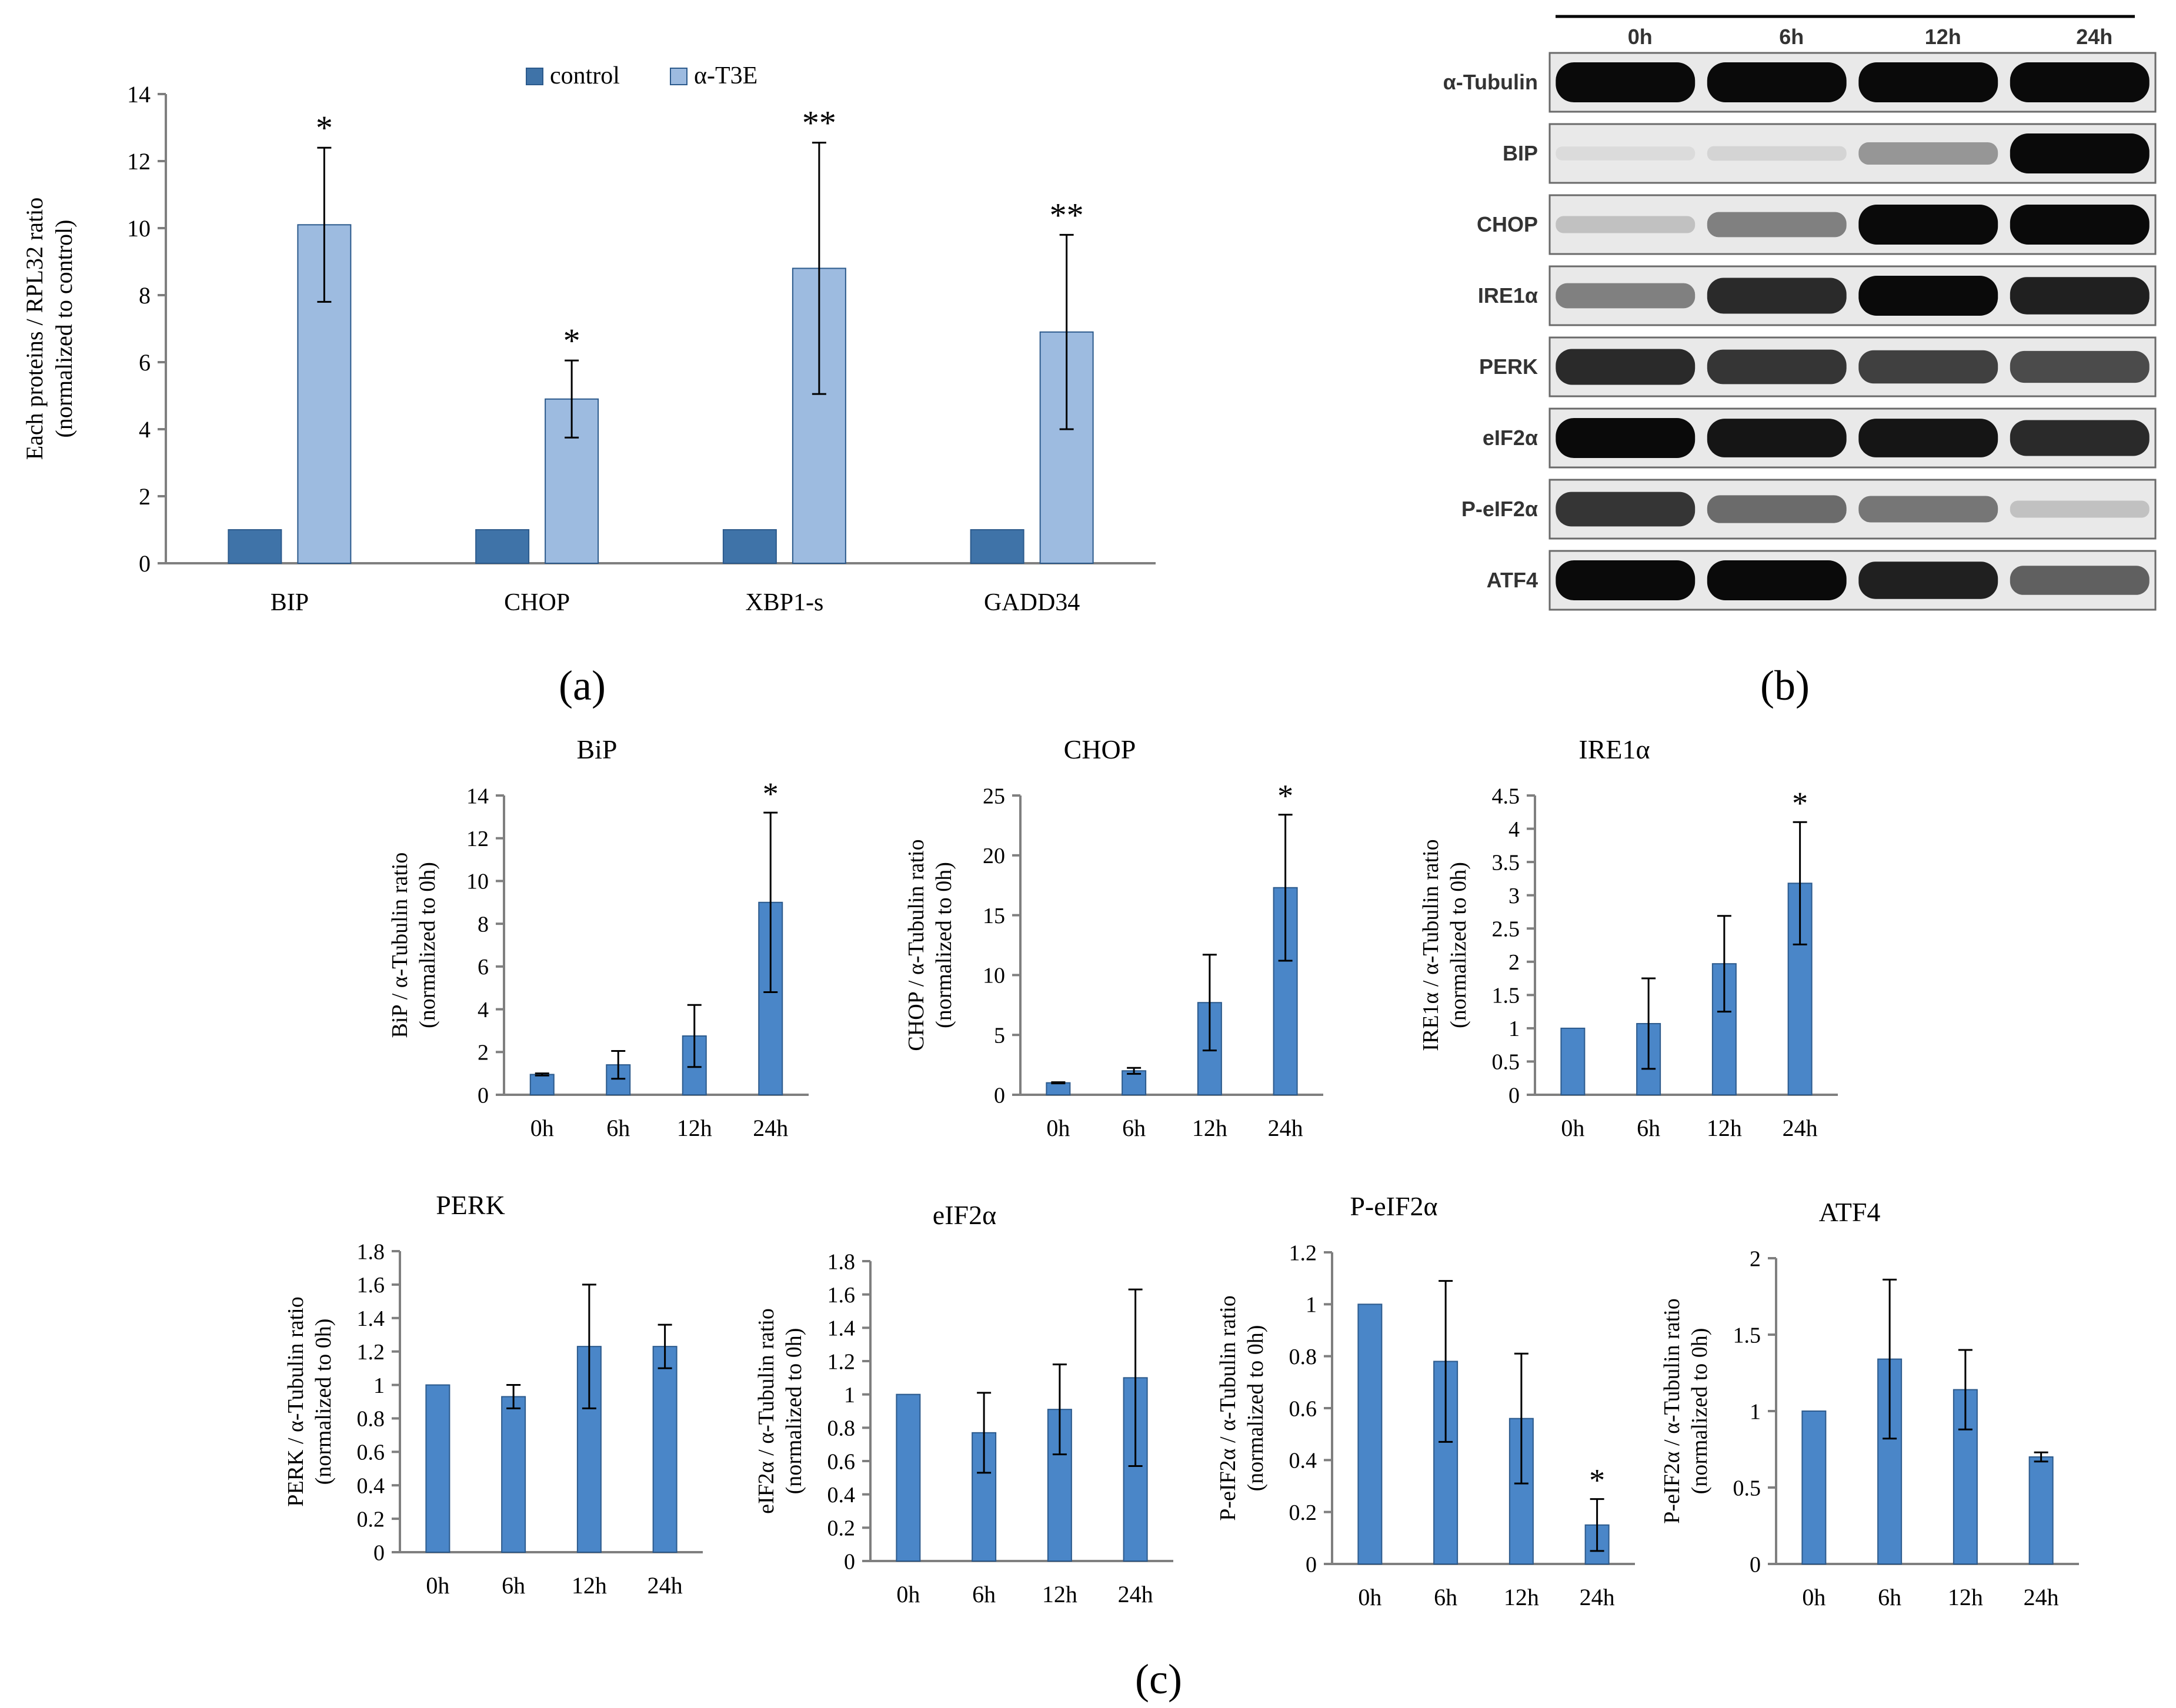 Image resolution: width=2176 pixels, height=1708 pixels. What do you see at coordinates (1943, 37) in the screenshot?
I see `timepoint-label: 12h` at bounding box center [1943, 37].